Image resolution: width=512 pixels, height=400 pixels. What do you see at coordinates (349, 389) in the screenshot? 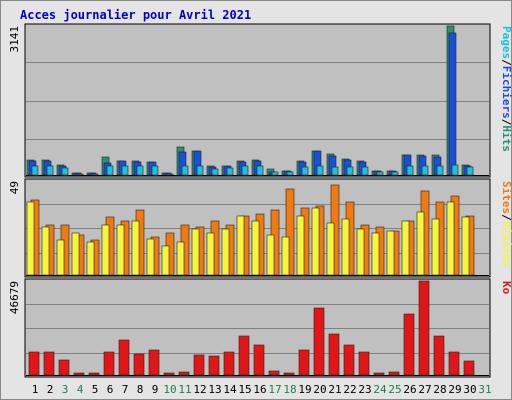
I see `x-tick-label-day-22: 22` at bounding box center [349, 389].